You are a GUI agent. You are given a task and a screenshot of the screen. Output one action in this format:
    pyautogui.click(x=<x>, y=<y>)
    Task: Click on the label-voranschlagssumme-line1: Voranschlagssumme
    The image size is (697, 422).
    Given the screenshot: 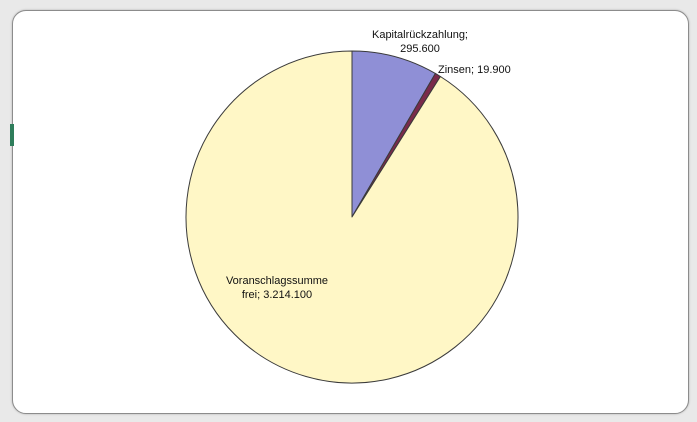 What is the action you would take?
    pyautogui.click(x=277, y=281)
    